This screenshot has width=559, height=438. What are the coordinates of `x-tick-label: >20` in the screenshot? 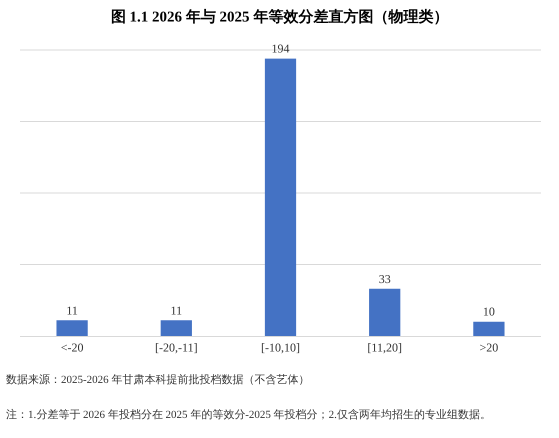 It's located at (489, 347).